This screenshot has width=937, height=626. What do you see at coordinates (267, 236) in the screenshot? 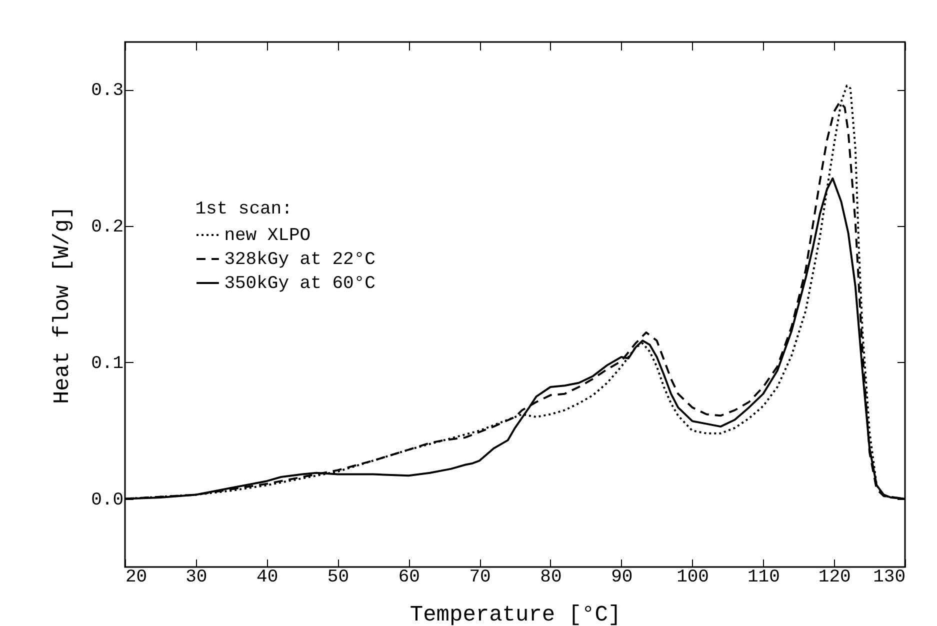
I see `legend-label: new XLPO` at bounding box center [267, 236].